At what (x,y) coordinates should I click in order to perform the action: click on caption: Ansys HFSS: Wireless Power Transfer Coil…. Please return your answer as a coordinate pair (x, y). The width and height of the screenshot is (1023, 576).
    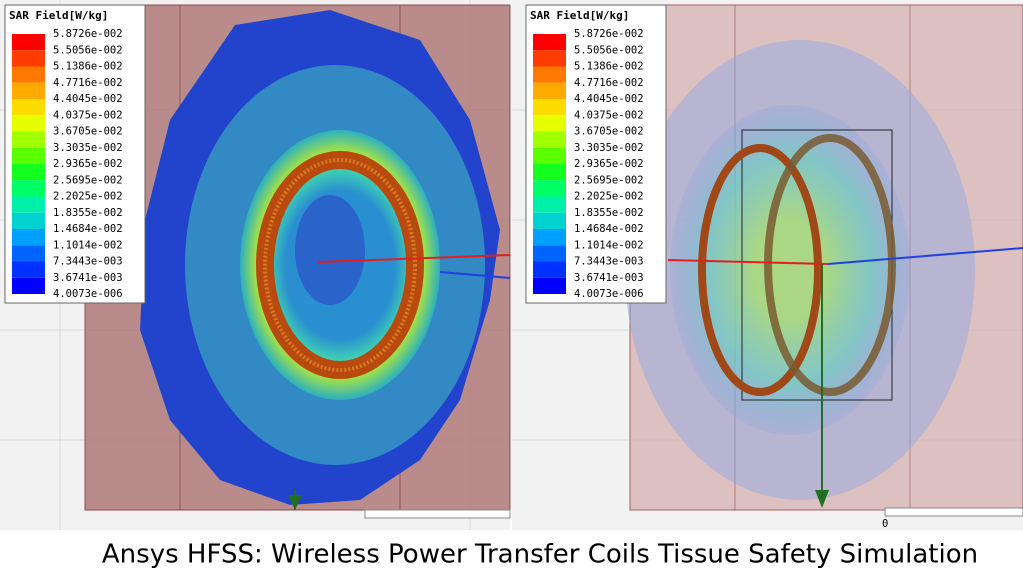
    Looking at the image, I should click on (540, 555).